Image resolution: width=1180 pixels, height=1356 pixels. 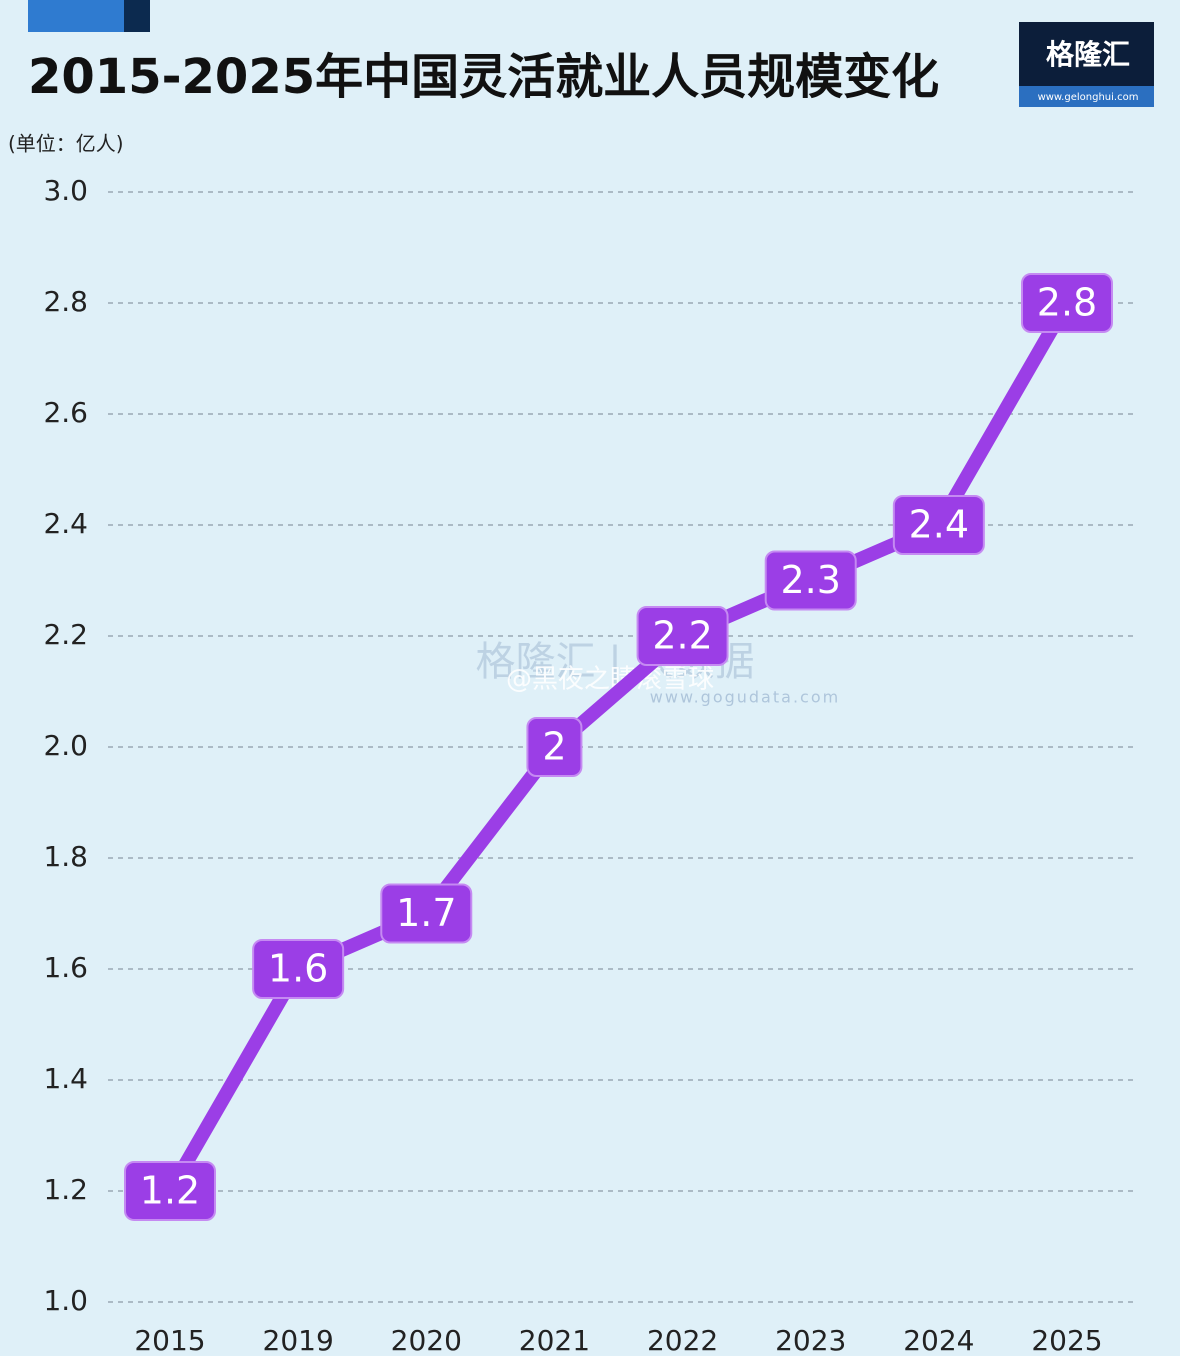 I want to click on x-tick-label: 2019, so click(x=298, y=1338).